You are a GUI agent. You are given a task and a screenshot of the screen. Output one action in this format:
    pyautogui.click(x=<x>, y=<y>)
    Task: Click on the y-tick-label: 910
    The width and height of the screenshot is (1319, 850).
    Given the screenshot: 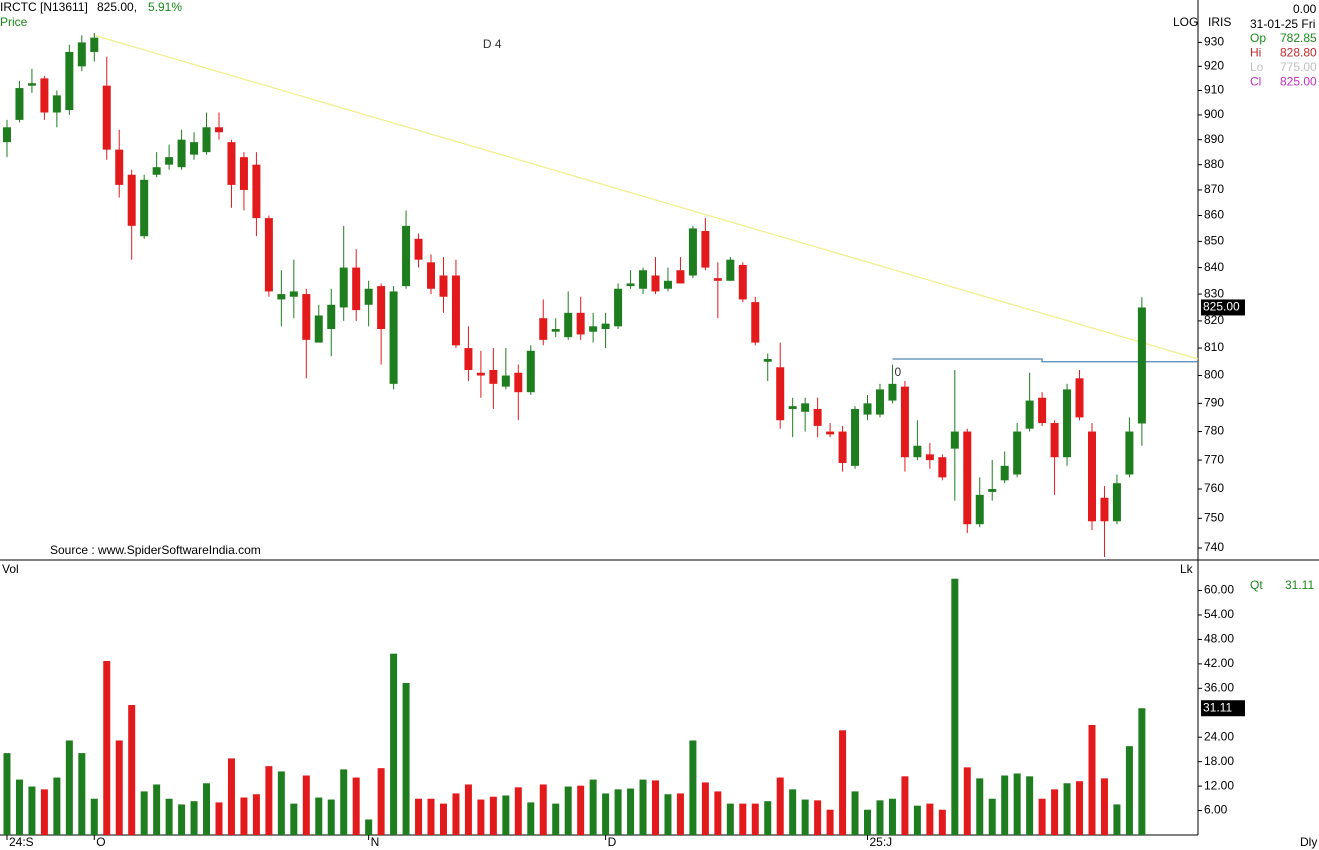 What is the action you would take?
    pyautogui.click(x=1214, y=90)
    